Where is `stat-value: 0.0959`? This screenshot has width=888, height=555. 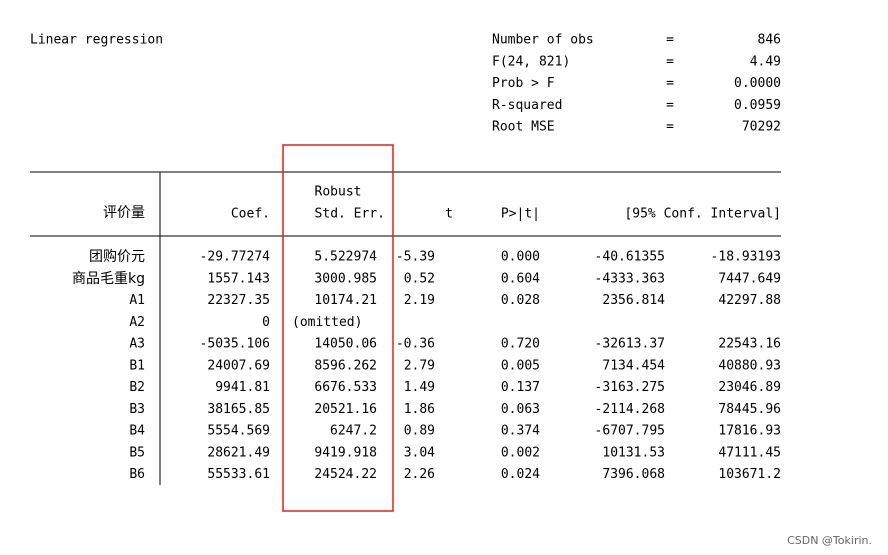
stat-value: 0.0959 is located at coordinates (757, 105).